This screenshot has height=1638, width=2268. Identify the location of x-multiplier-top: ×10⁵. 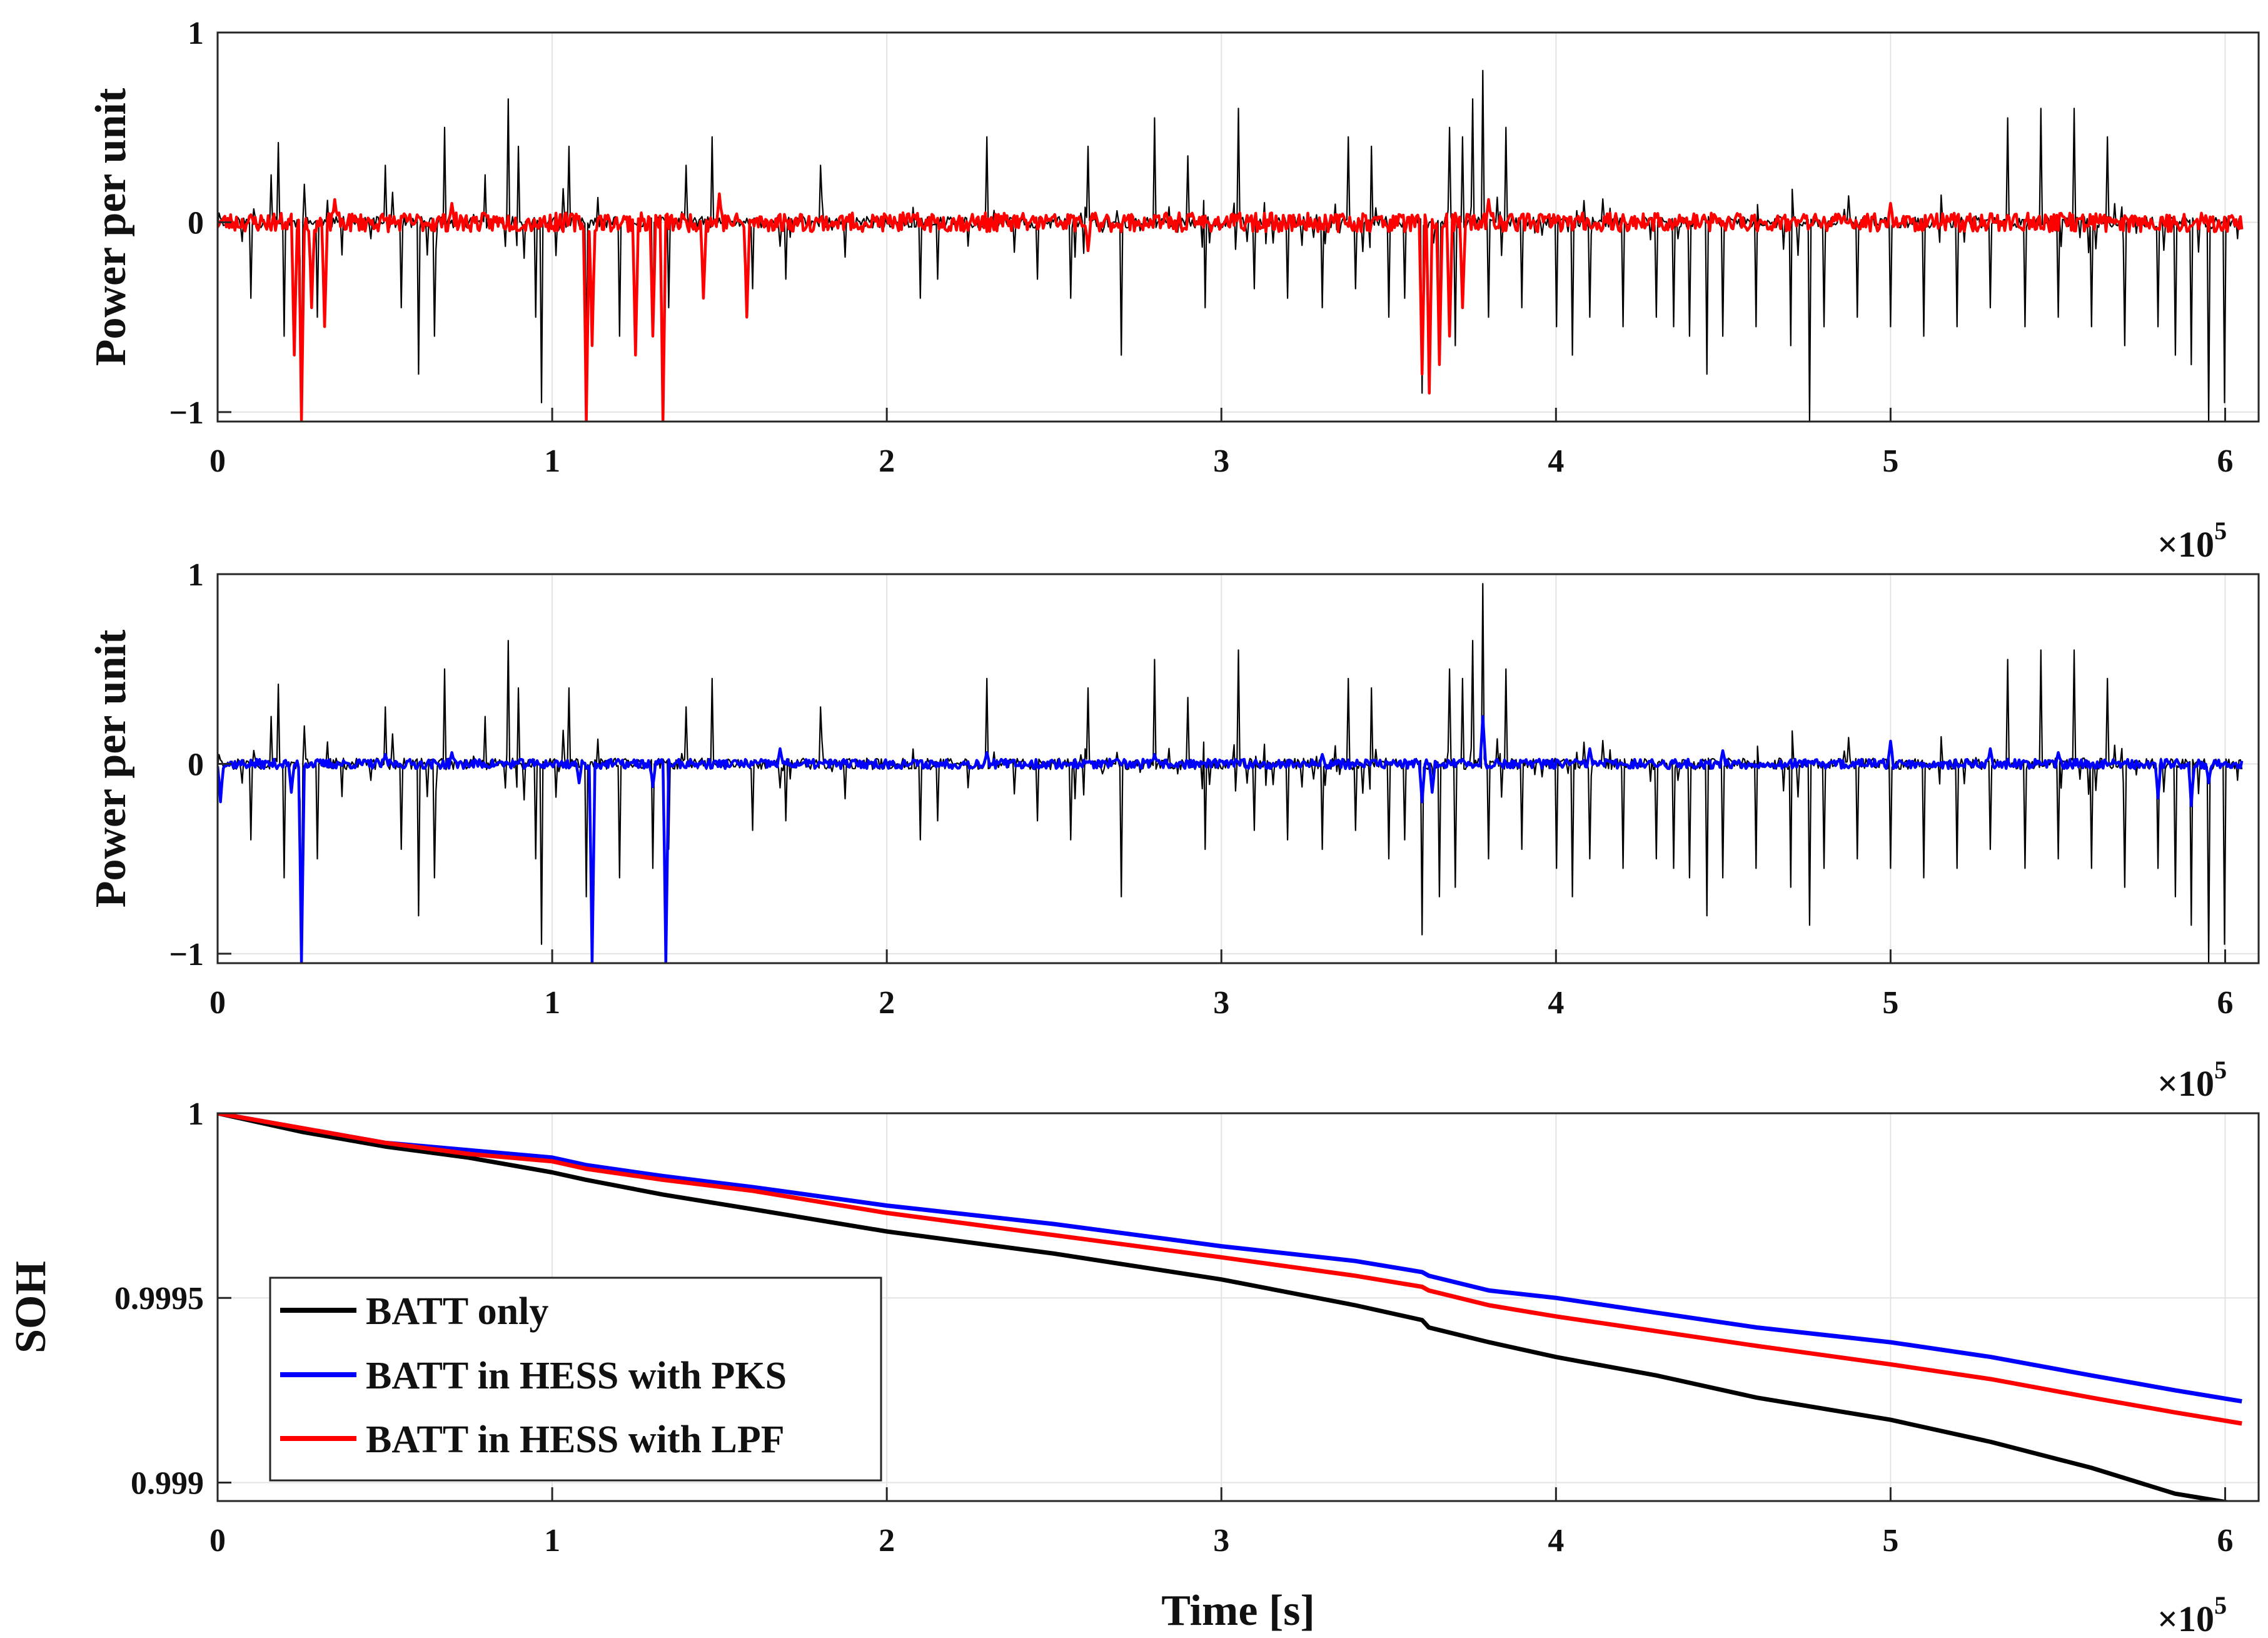
(2192, 541).